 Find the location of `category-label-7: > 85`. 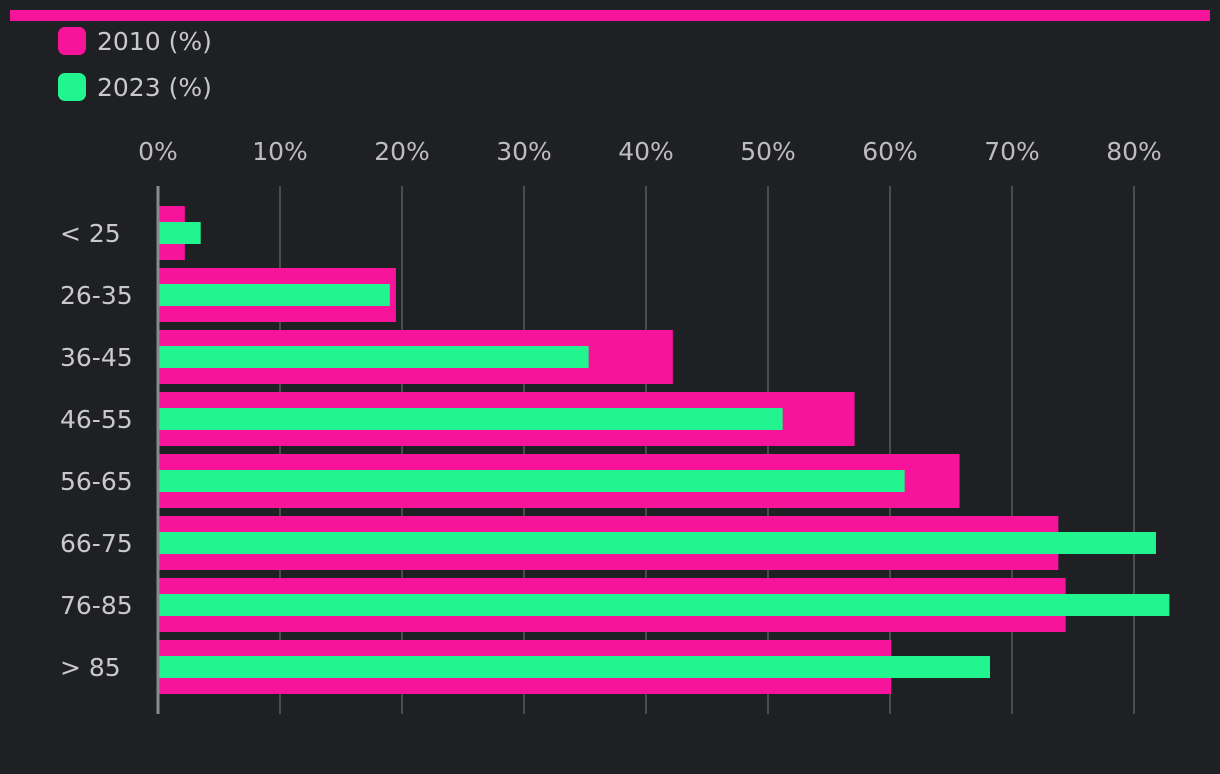

category-label-7: > 85 is located at coordinates (90, 667).